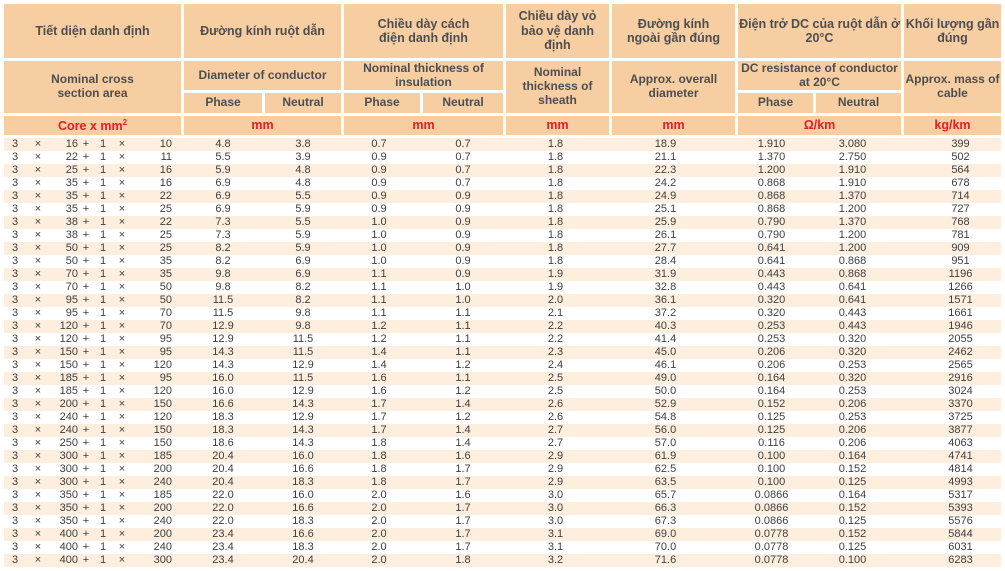 This screenshot has width=1005, height=571. Describe the element at coordinates (852, 430) in the screenshot. I see `resistance-neutral-cell: 0.206` at that location.